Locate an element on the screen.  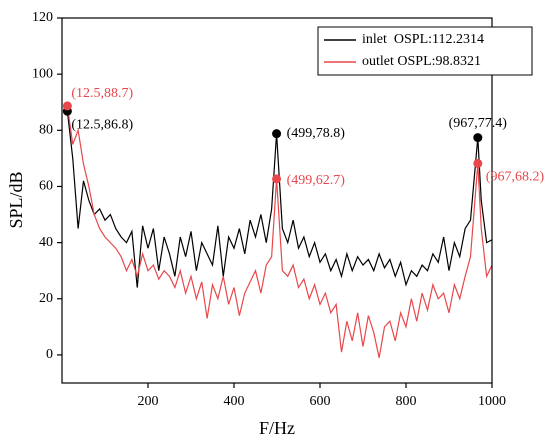
legend-label: outlet OSPL:98.8321 is located at coordinates (421, 61).